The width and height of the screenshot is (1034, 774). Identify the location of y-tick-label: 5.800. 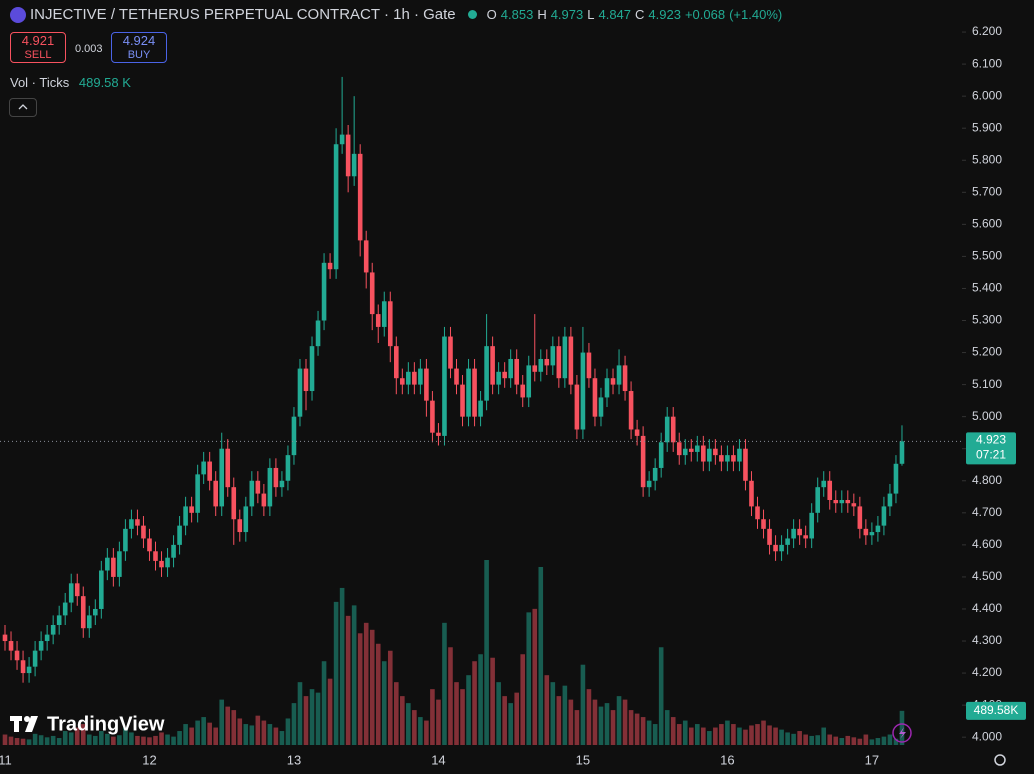
(987, 159).